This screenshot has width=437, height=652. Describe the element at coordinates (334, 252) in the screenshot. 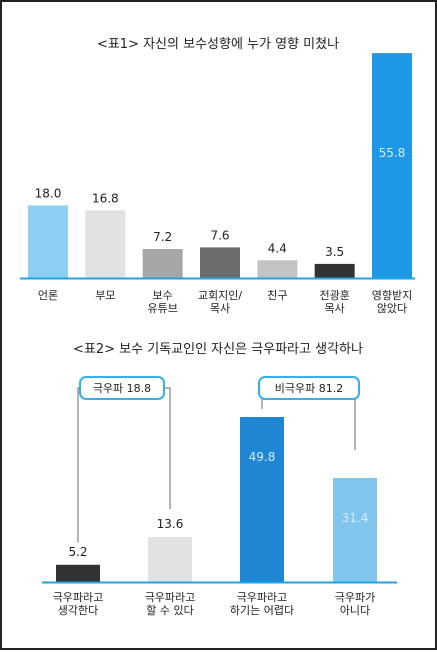

I see `chart1-value-label-5: 3.5` at that location.